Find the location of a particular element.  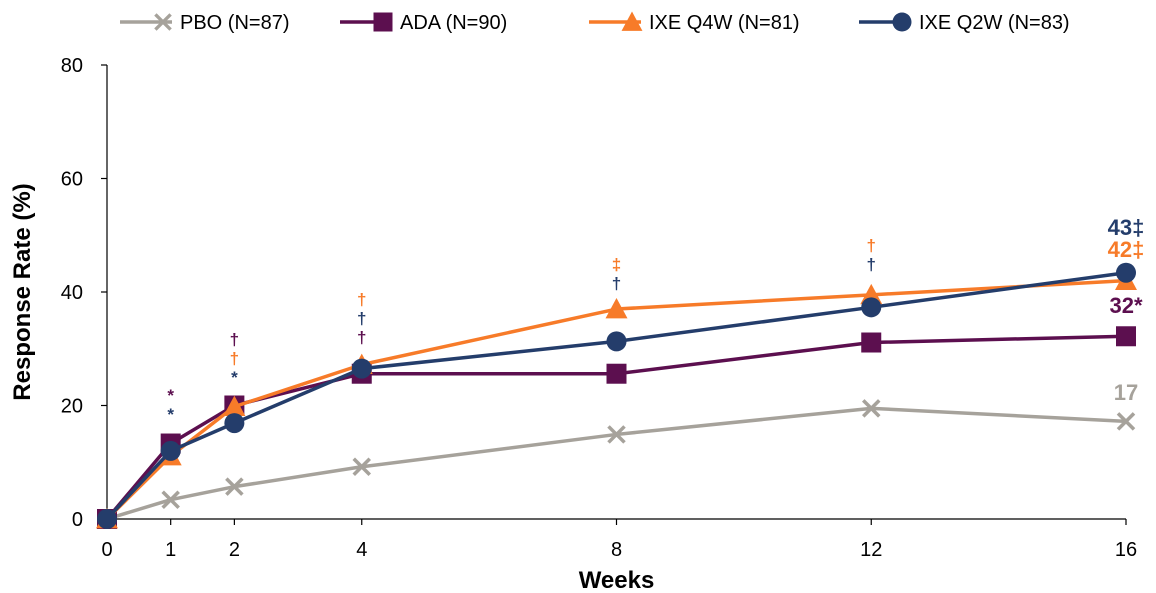

end-value-label: 43‡ is located at coordinates (1126, 227).